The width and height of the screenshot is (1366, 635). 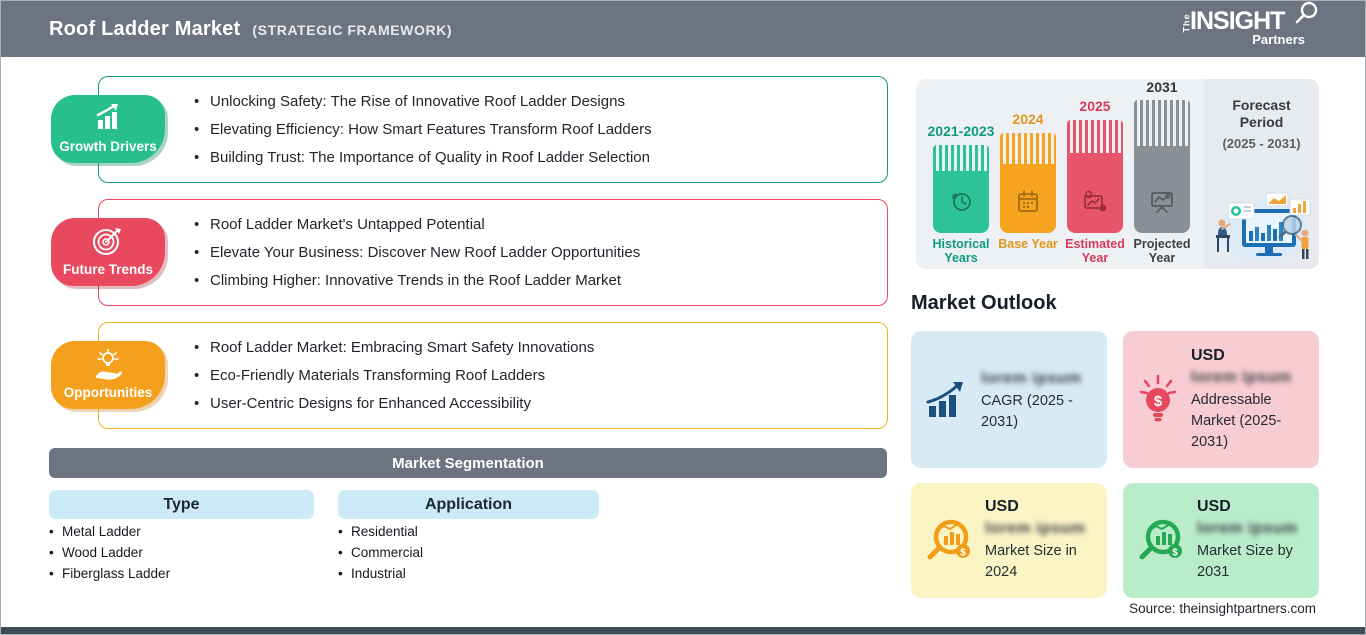 I want to click on timeline-period-label: Base Year, so click(x=1028, y=244).